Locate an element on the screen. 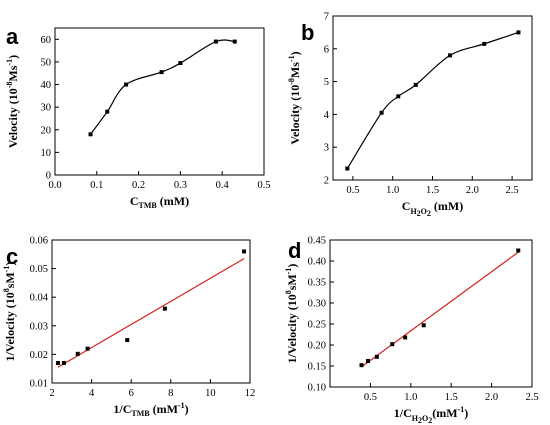  x-axis-label: CTMB (mM) is located at coordinates (159, 202).